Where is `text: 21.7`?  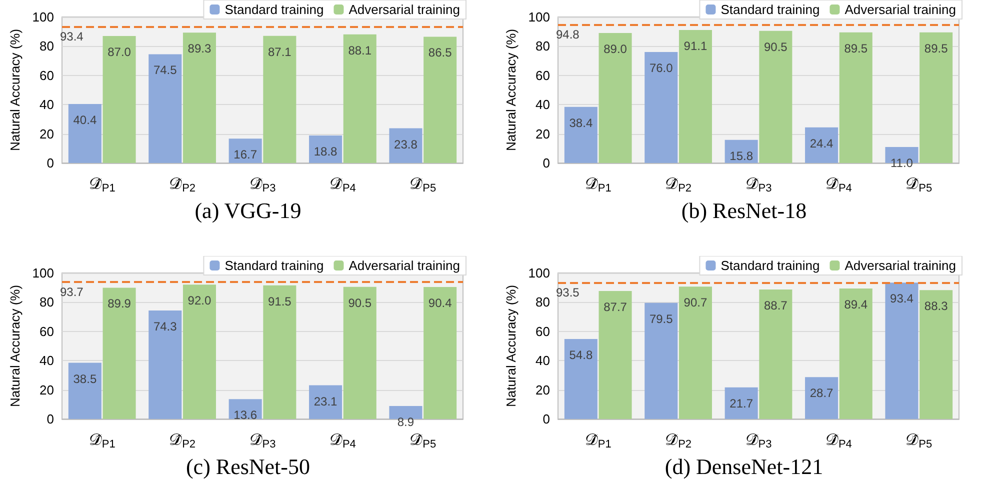
text: 21.7 is located at coordinates (742, 403).